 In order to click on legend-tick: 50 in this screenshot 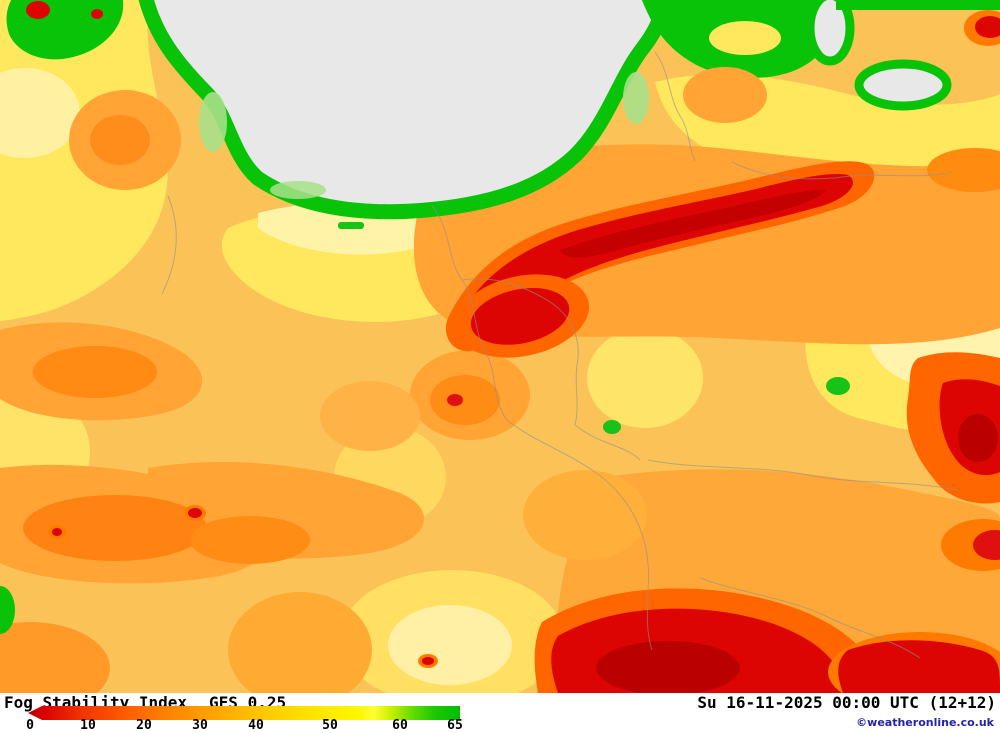, I will do `click(330, 725)`.